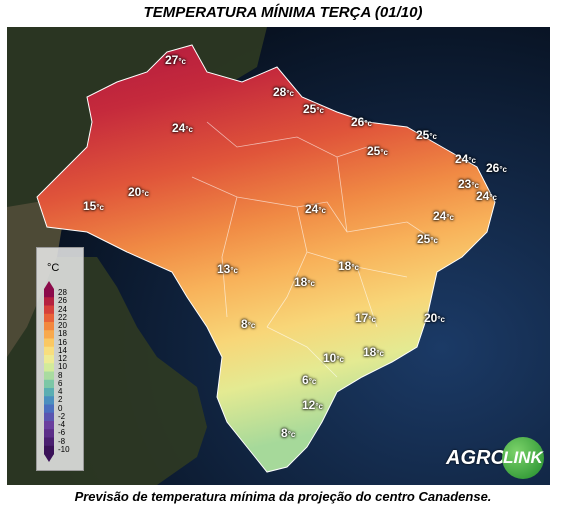  What do you see at coordinates (62, 334) in the screenshot?
I see `legend-tick-label: 18` at bounding box center [62, 334].